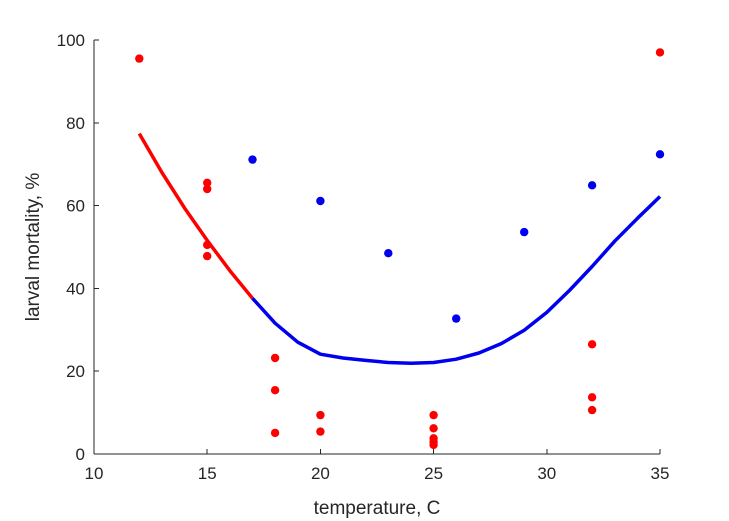 The image size is (729, 521). What do you see at coordinates (75, 123) in the screenshot?
I see `y-tick-label-4: 80` at bounding box center [75, 123].